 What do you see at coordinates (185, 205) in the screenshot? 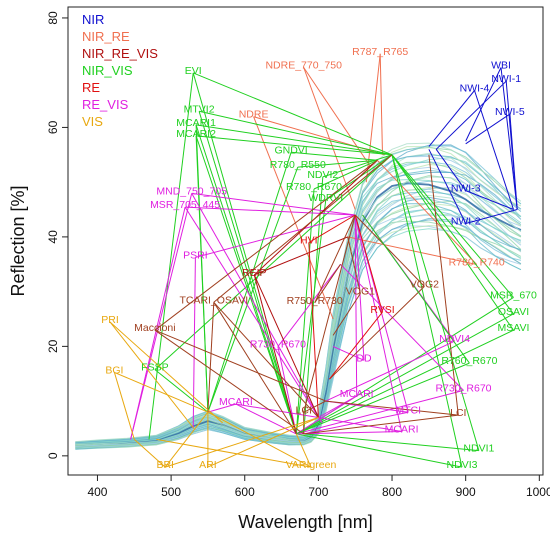
I see `index-label: MSR_705_445` at bounding box center [185, 205].